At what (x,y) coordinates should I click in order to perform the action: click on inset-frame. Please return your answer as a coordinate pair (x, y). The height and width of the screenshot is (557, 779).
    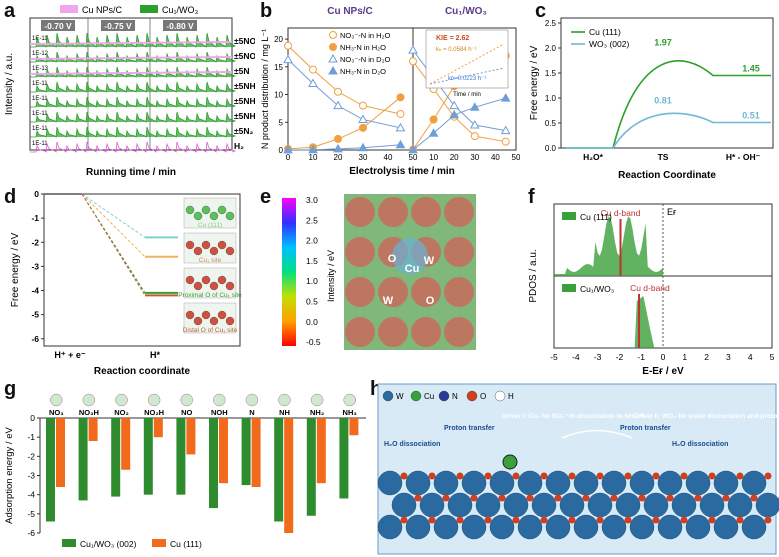
    Looking at the image, I should click on (467, 59).